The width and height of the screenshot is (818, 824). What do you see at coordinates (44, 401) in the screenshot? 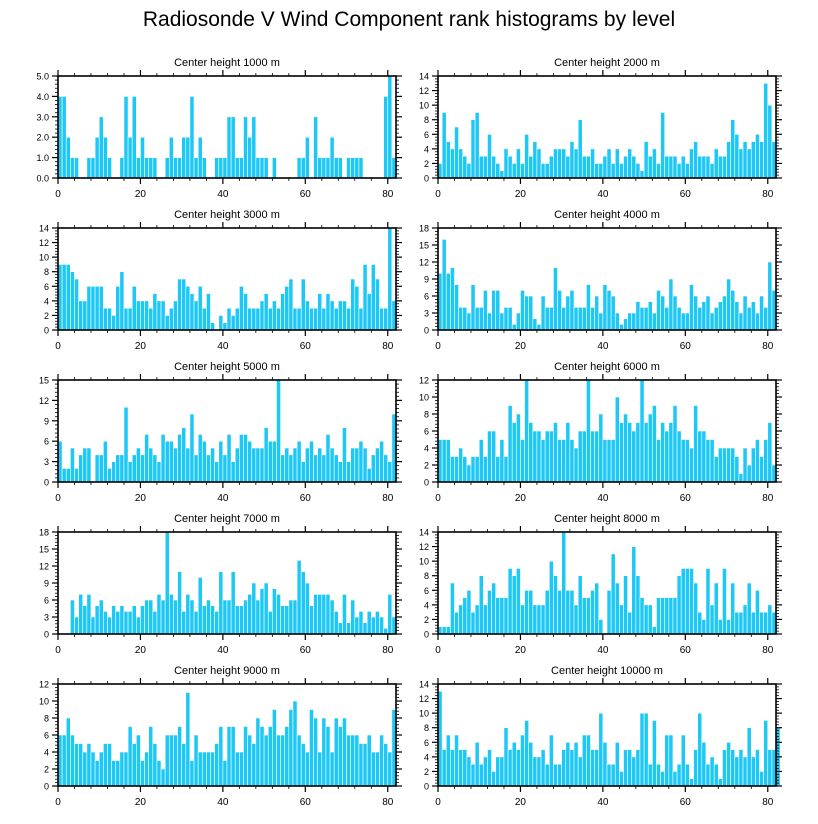
I see `y-tick-label: 12` at bounding box center [44, 401].